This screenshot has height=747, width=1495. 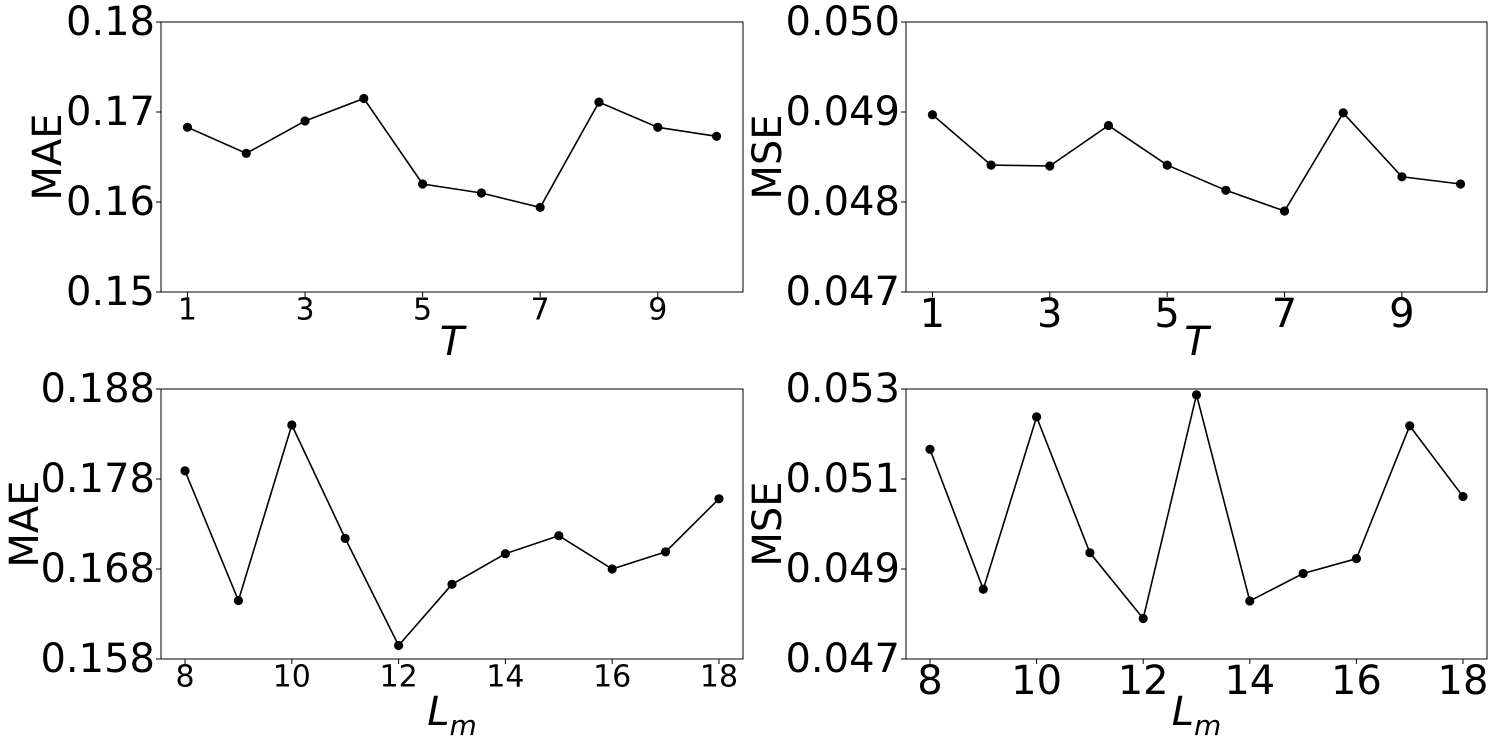 What do you see at coordinates (842, 479) in the screenshot?
I see `y-tick-label: 0.051` at bounding box center [842, 479].